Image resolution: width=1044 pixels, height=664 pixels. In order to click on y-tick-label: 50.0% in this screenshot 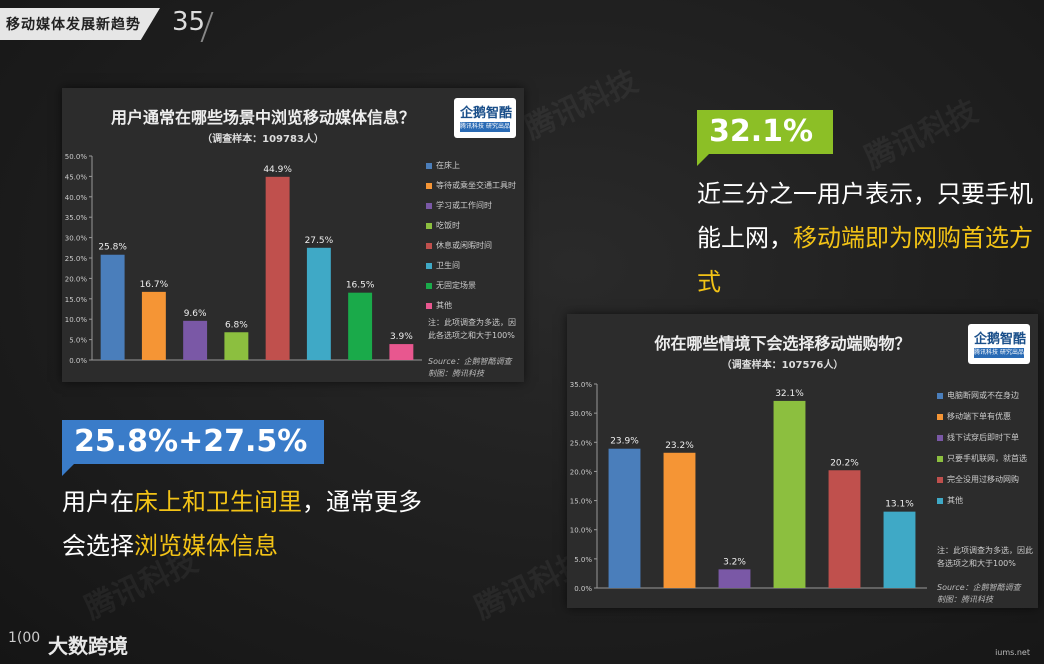, I will do `click(76, 157)`.